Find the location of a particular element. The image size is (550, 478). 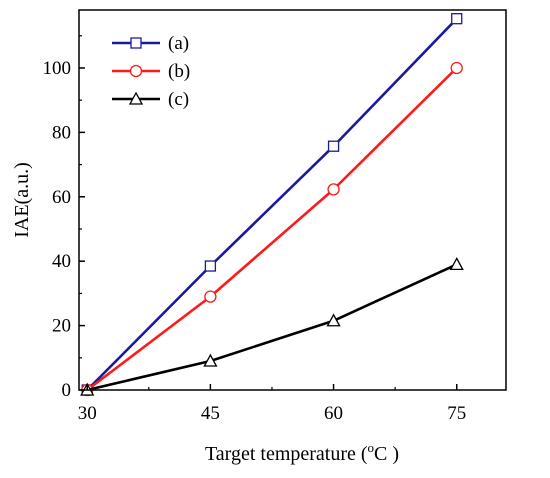

legend-item: (a) is located at coordinates (150, 43).